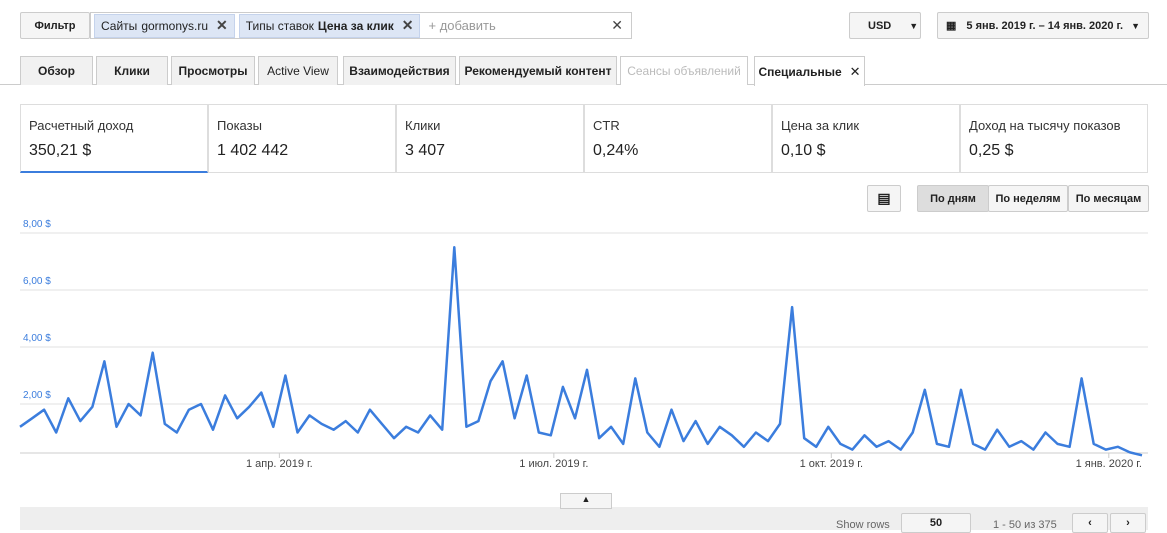  I want to click on tab-label: Просмотры, so click(213, 71).